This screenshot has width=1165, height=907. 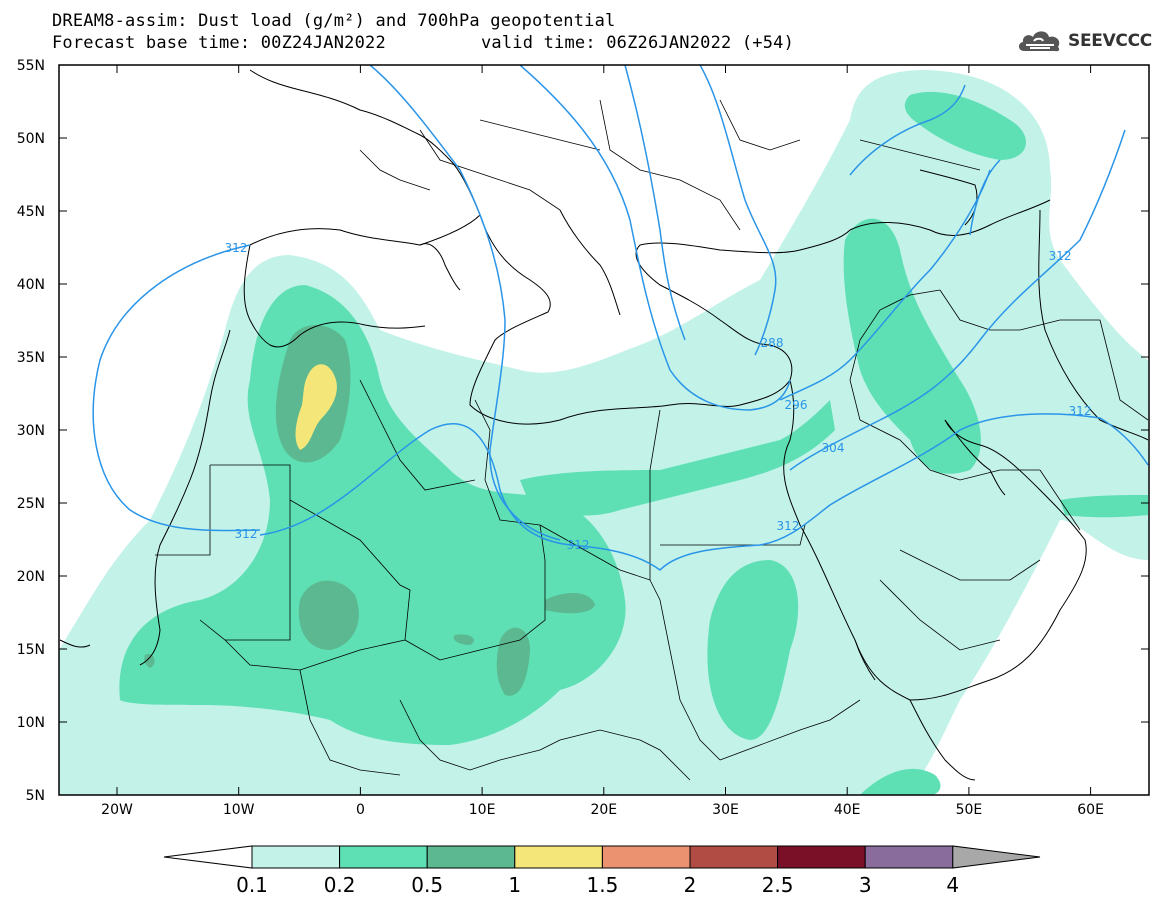 What do you see at coordinates (482, 810) in the screenshot?
I see `lon-tick-label: 10E` at bounding box center [482, 810].